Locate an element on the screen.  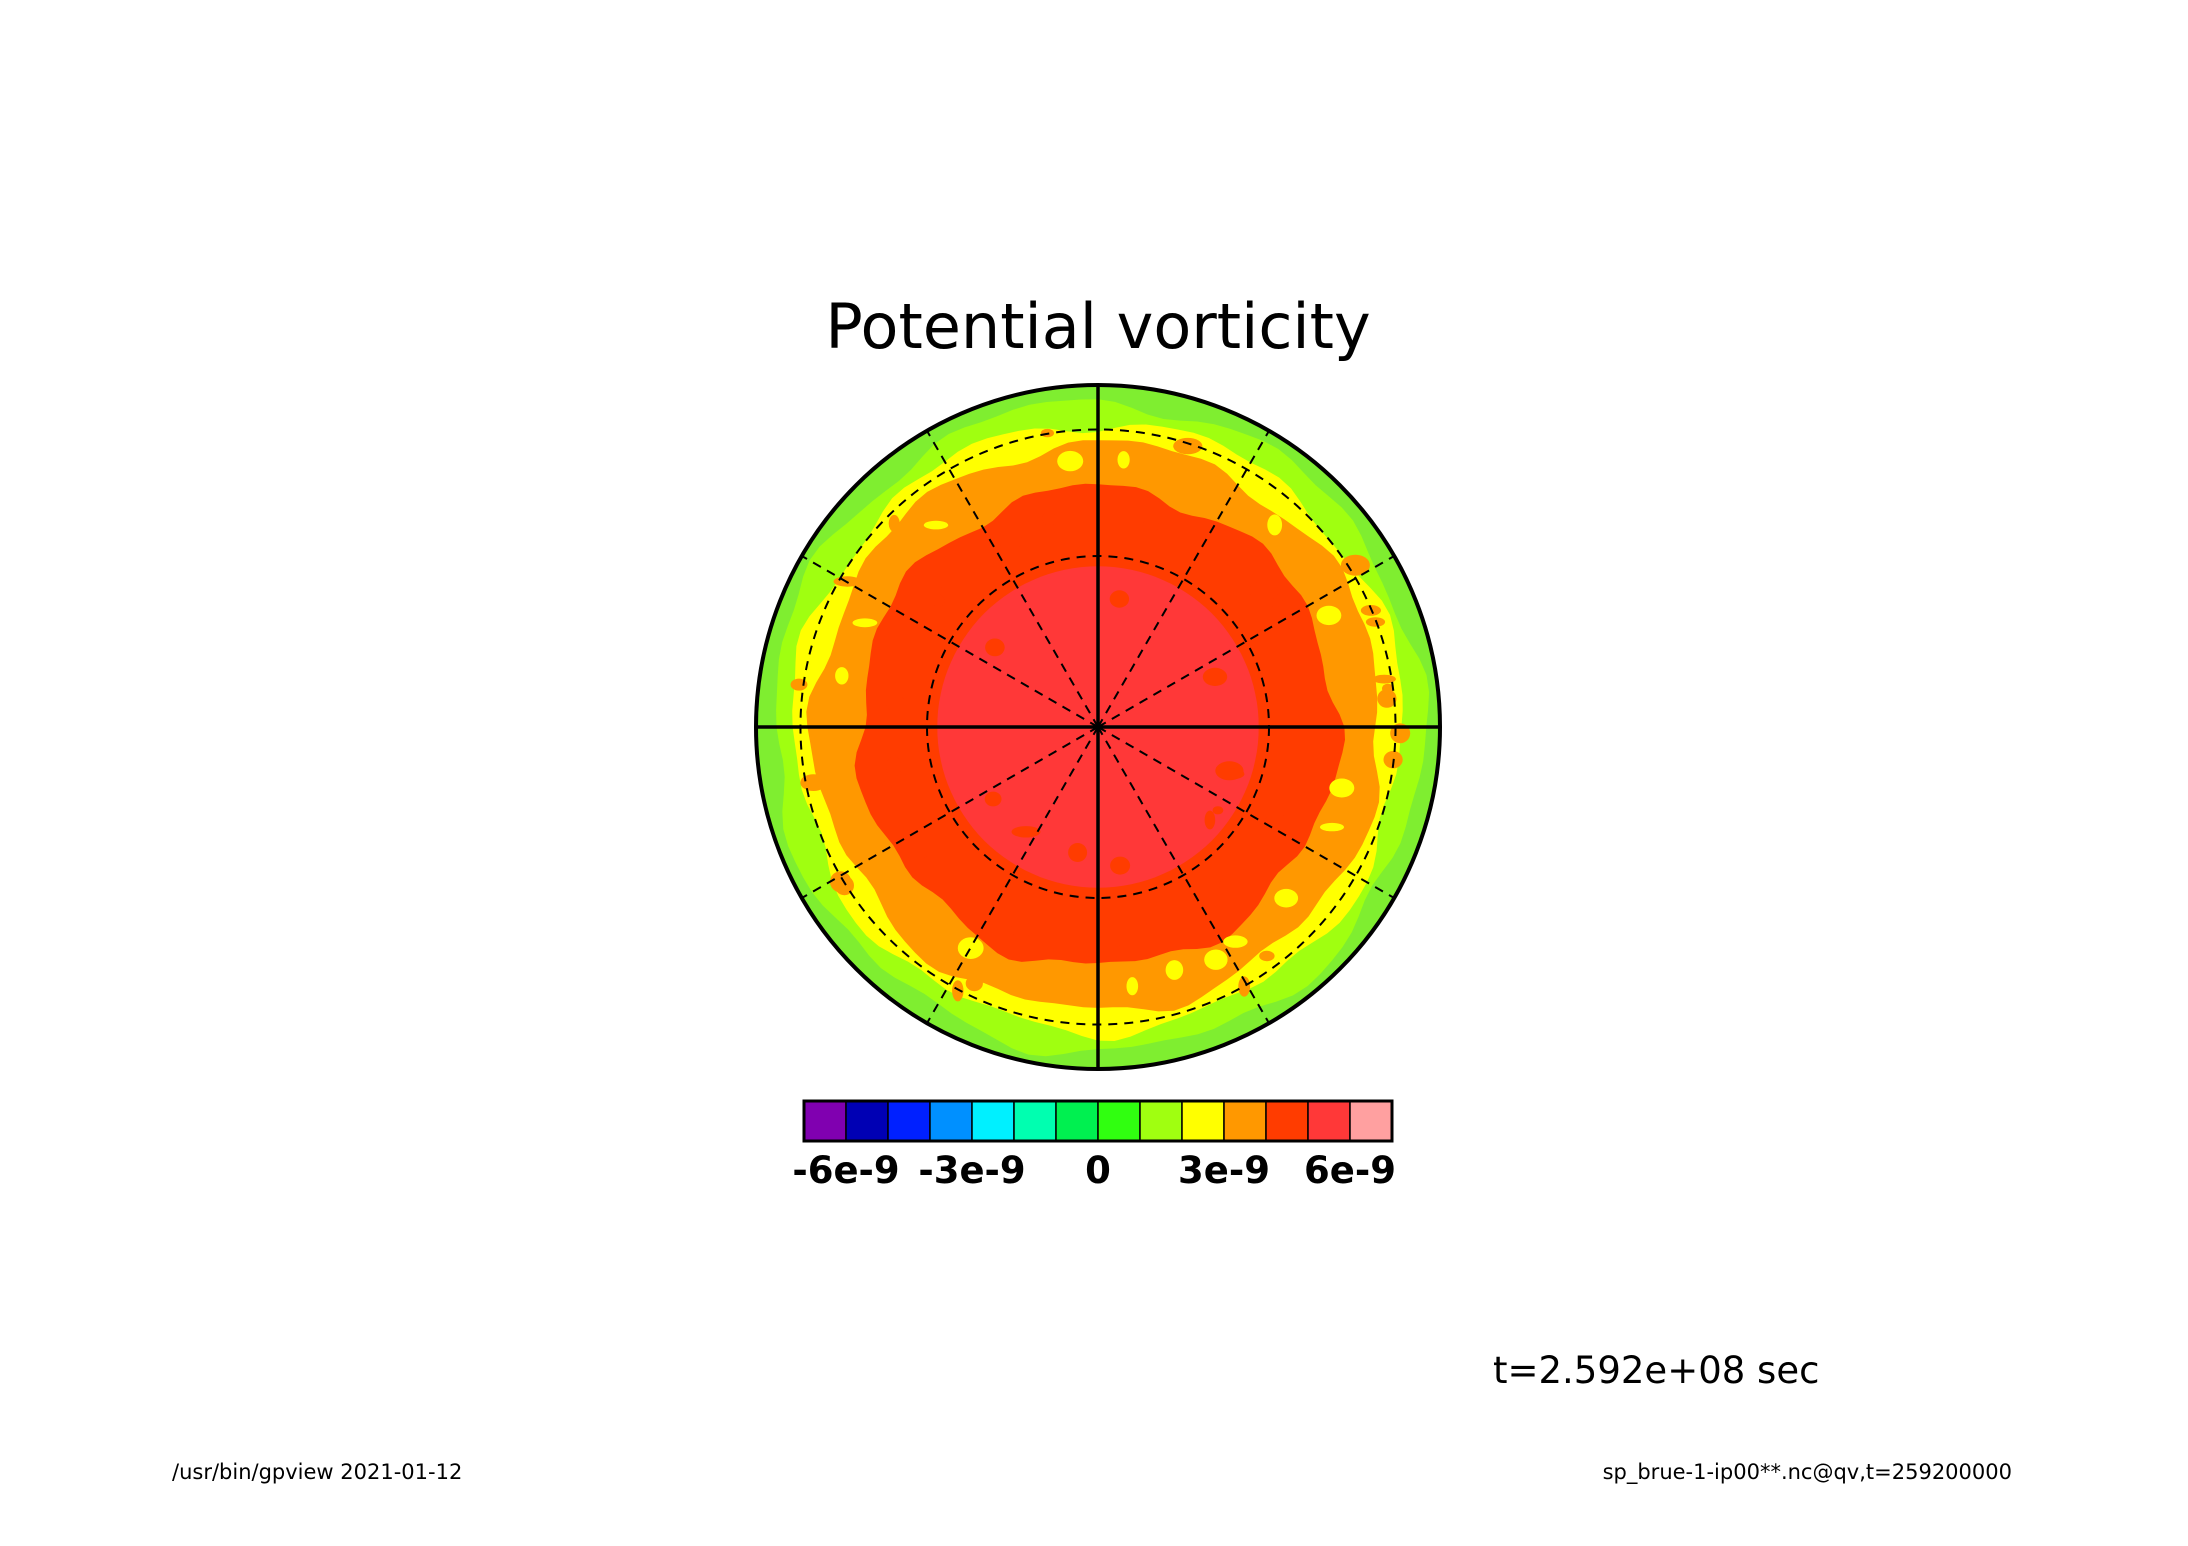
colorbar-tick-label: -6e-9 is located at coordinates (845, 1170).